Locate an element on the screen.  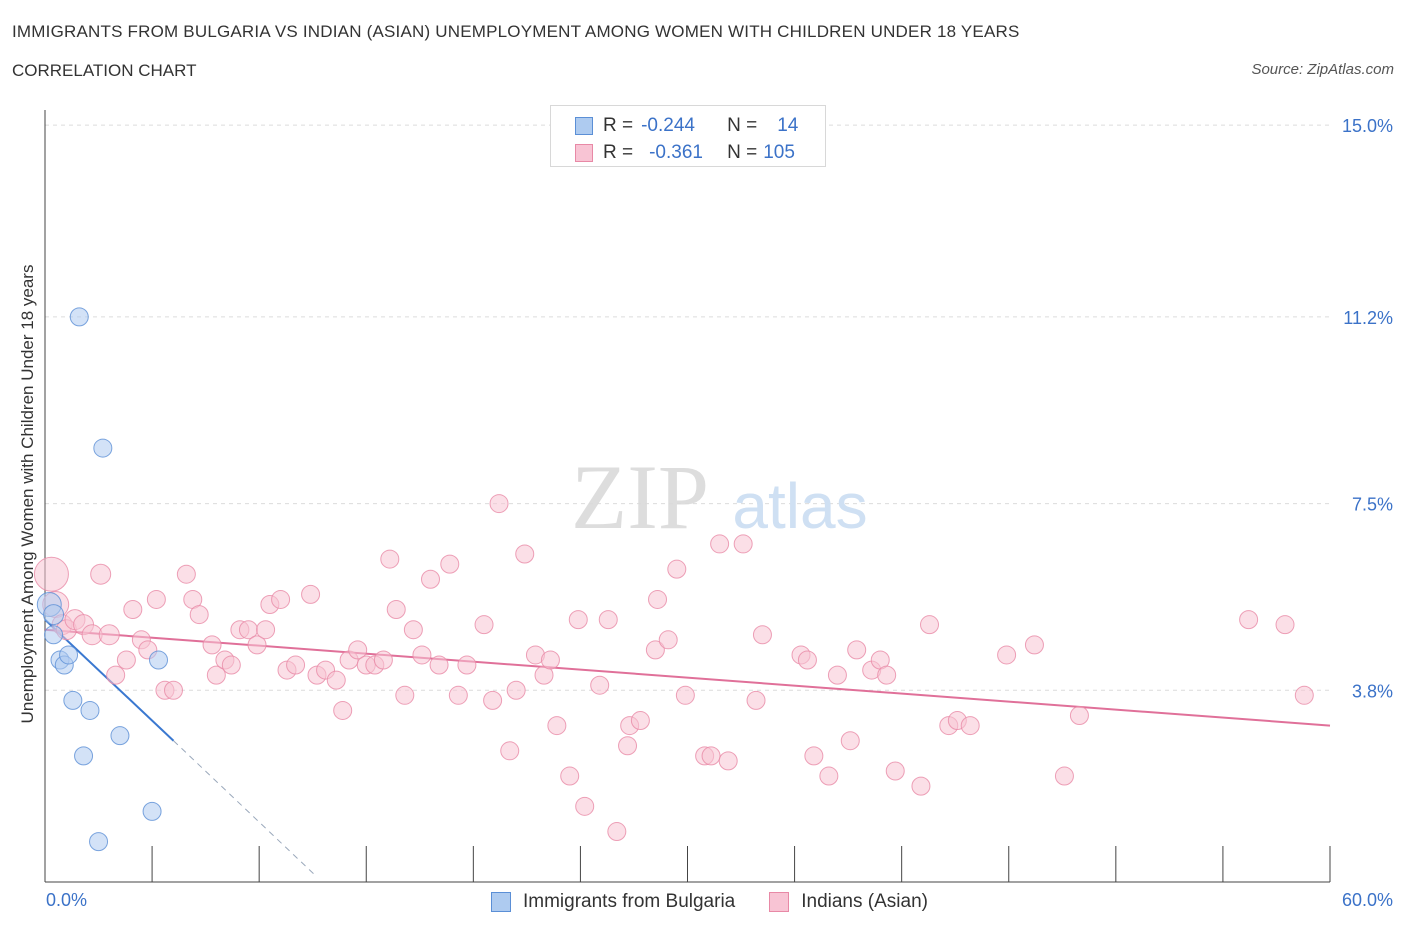
series-legend: Immigrants from Bulgaria Indians (Asian) is located at coordinates (726, 902).